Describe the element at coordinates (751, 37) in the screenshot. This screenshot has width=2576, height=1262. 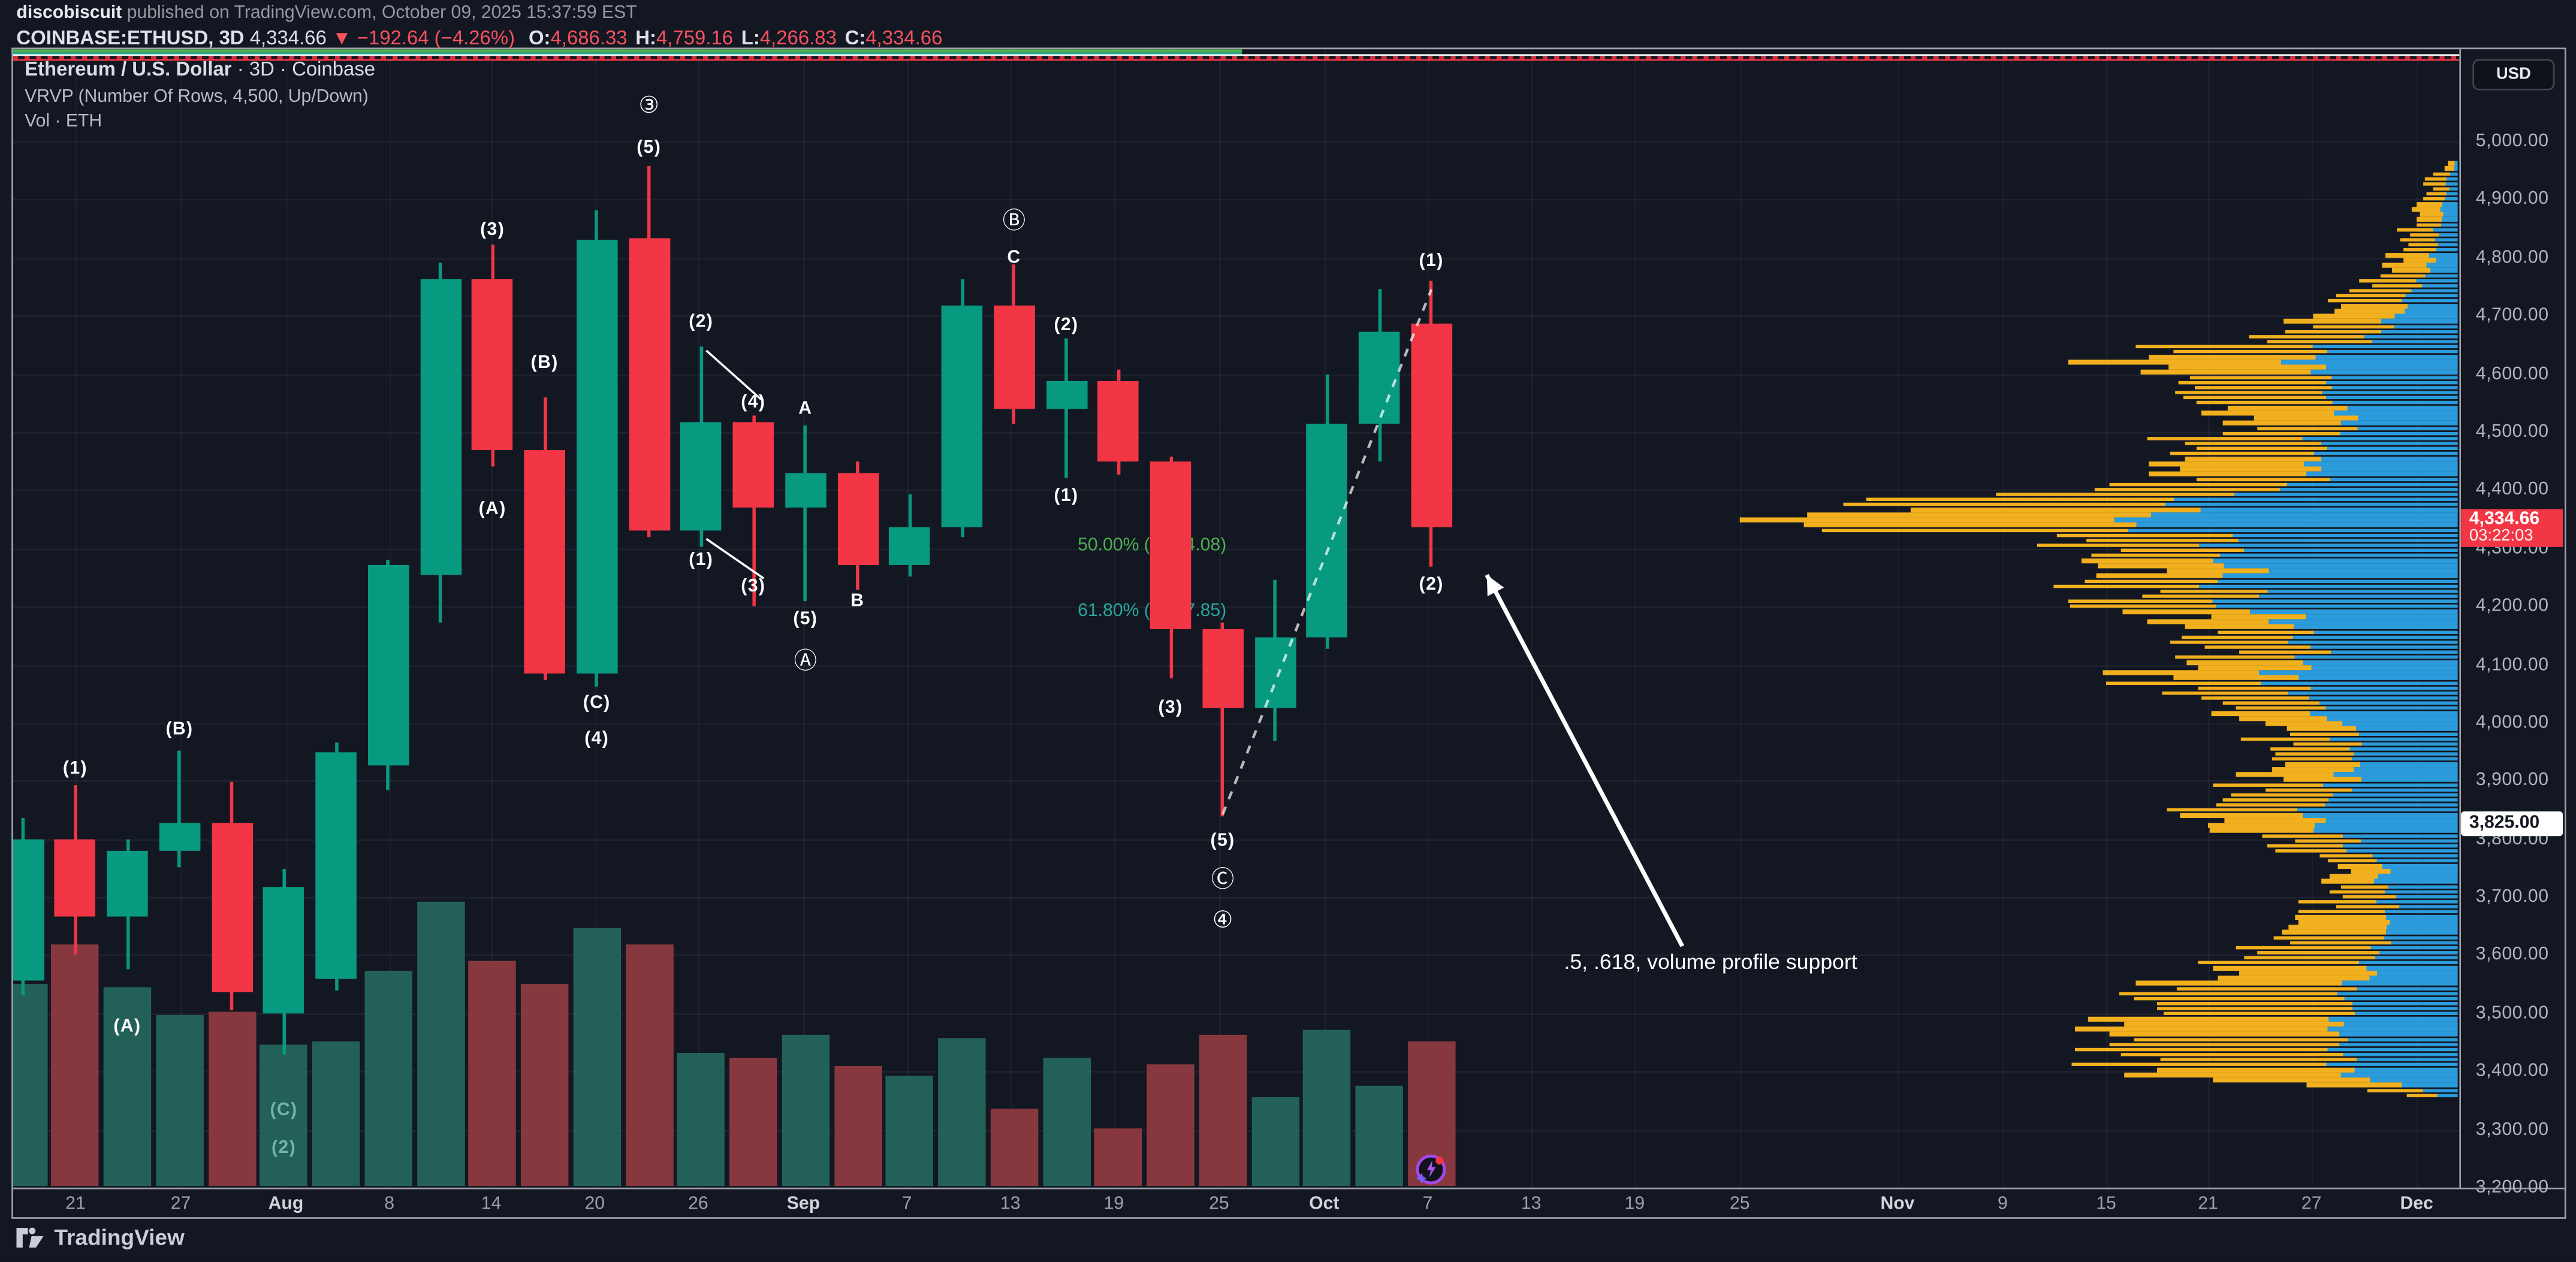
I see `ohlc-key: L:` at that location.